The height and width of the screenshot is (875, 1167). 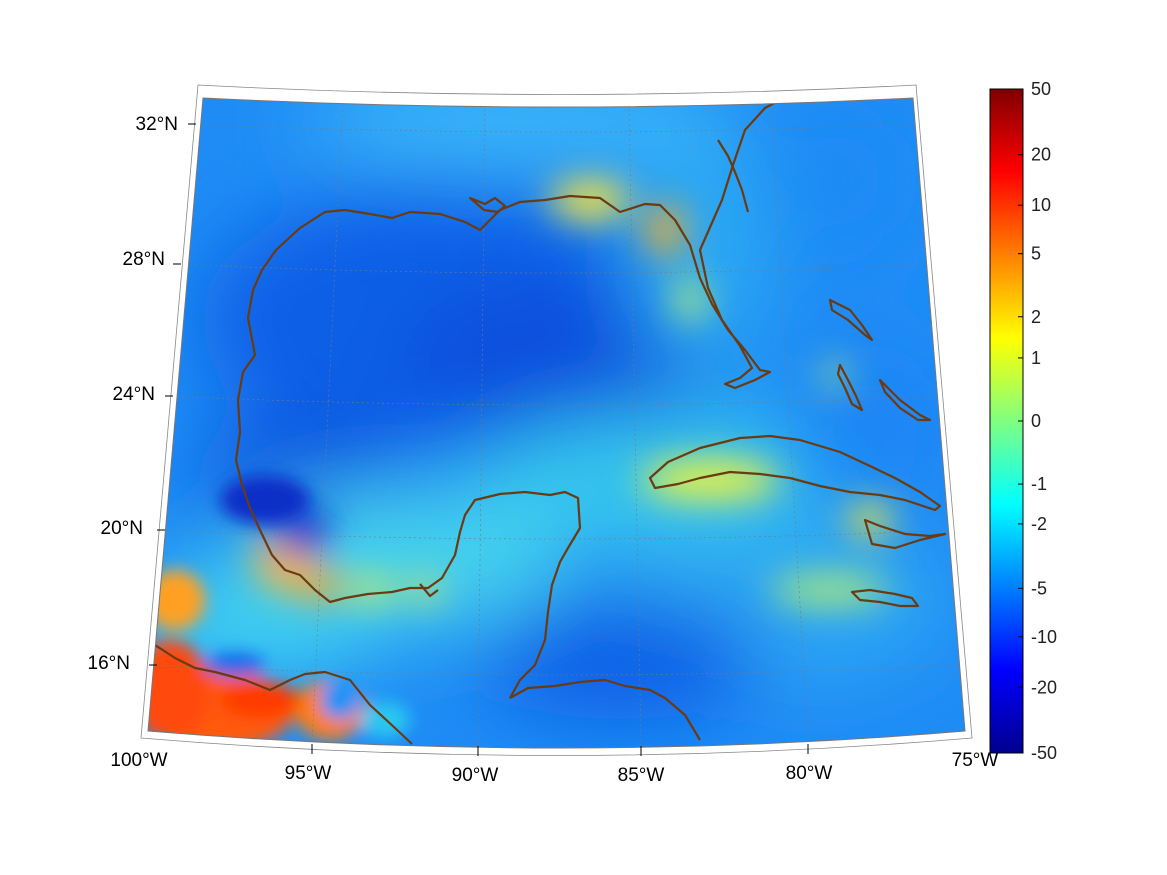 I want to click on colorbar-tick-label: 1, so click(x=1036, y=358).